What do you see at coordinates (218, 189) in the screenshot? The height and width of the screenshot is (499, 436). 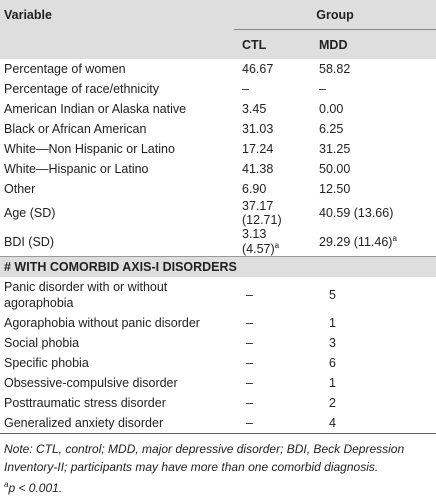 I see `table-row: Other 6.90 12.50` at bounding box center [218, 189].